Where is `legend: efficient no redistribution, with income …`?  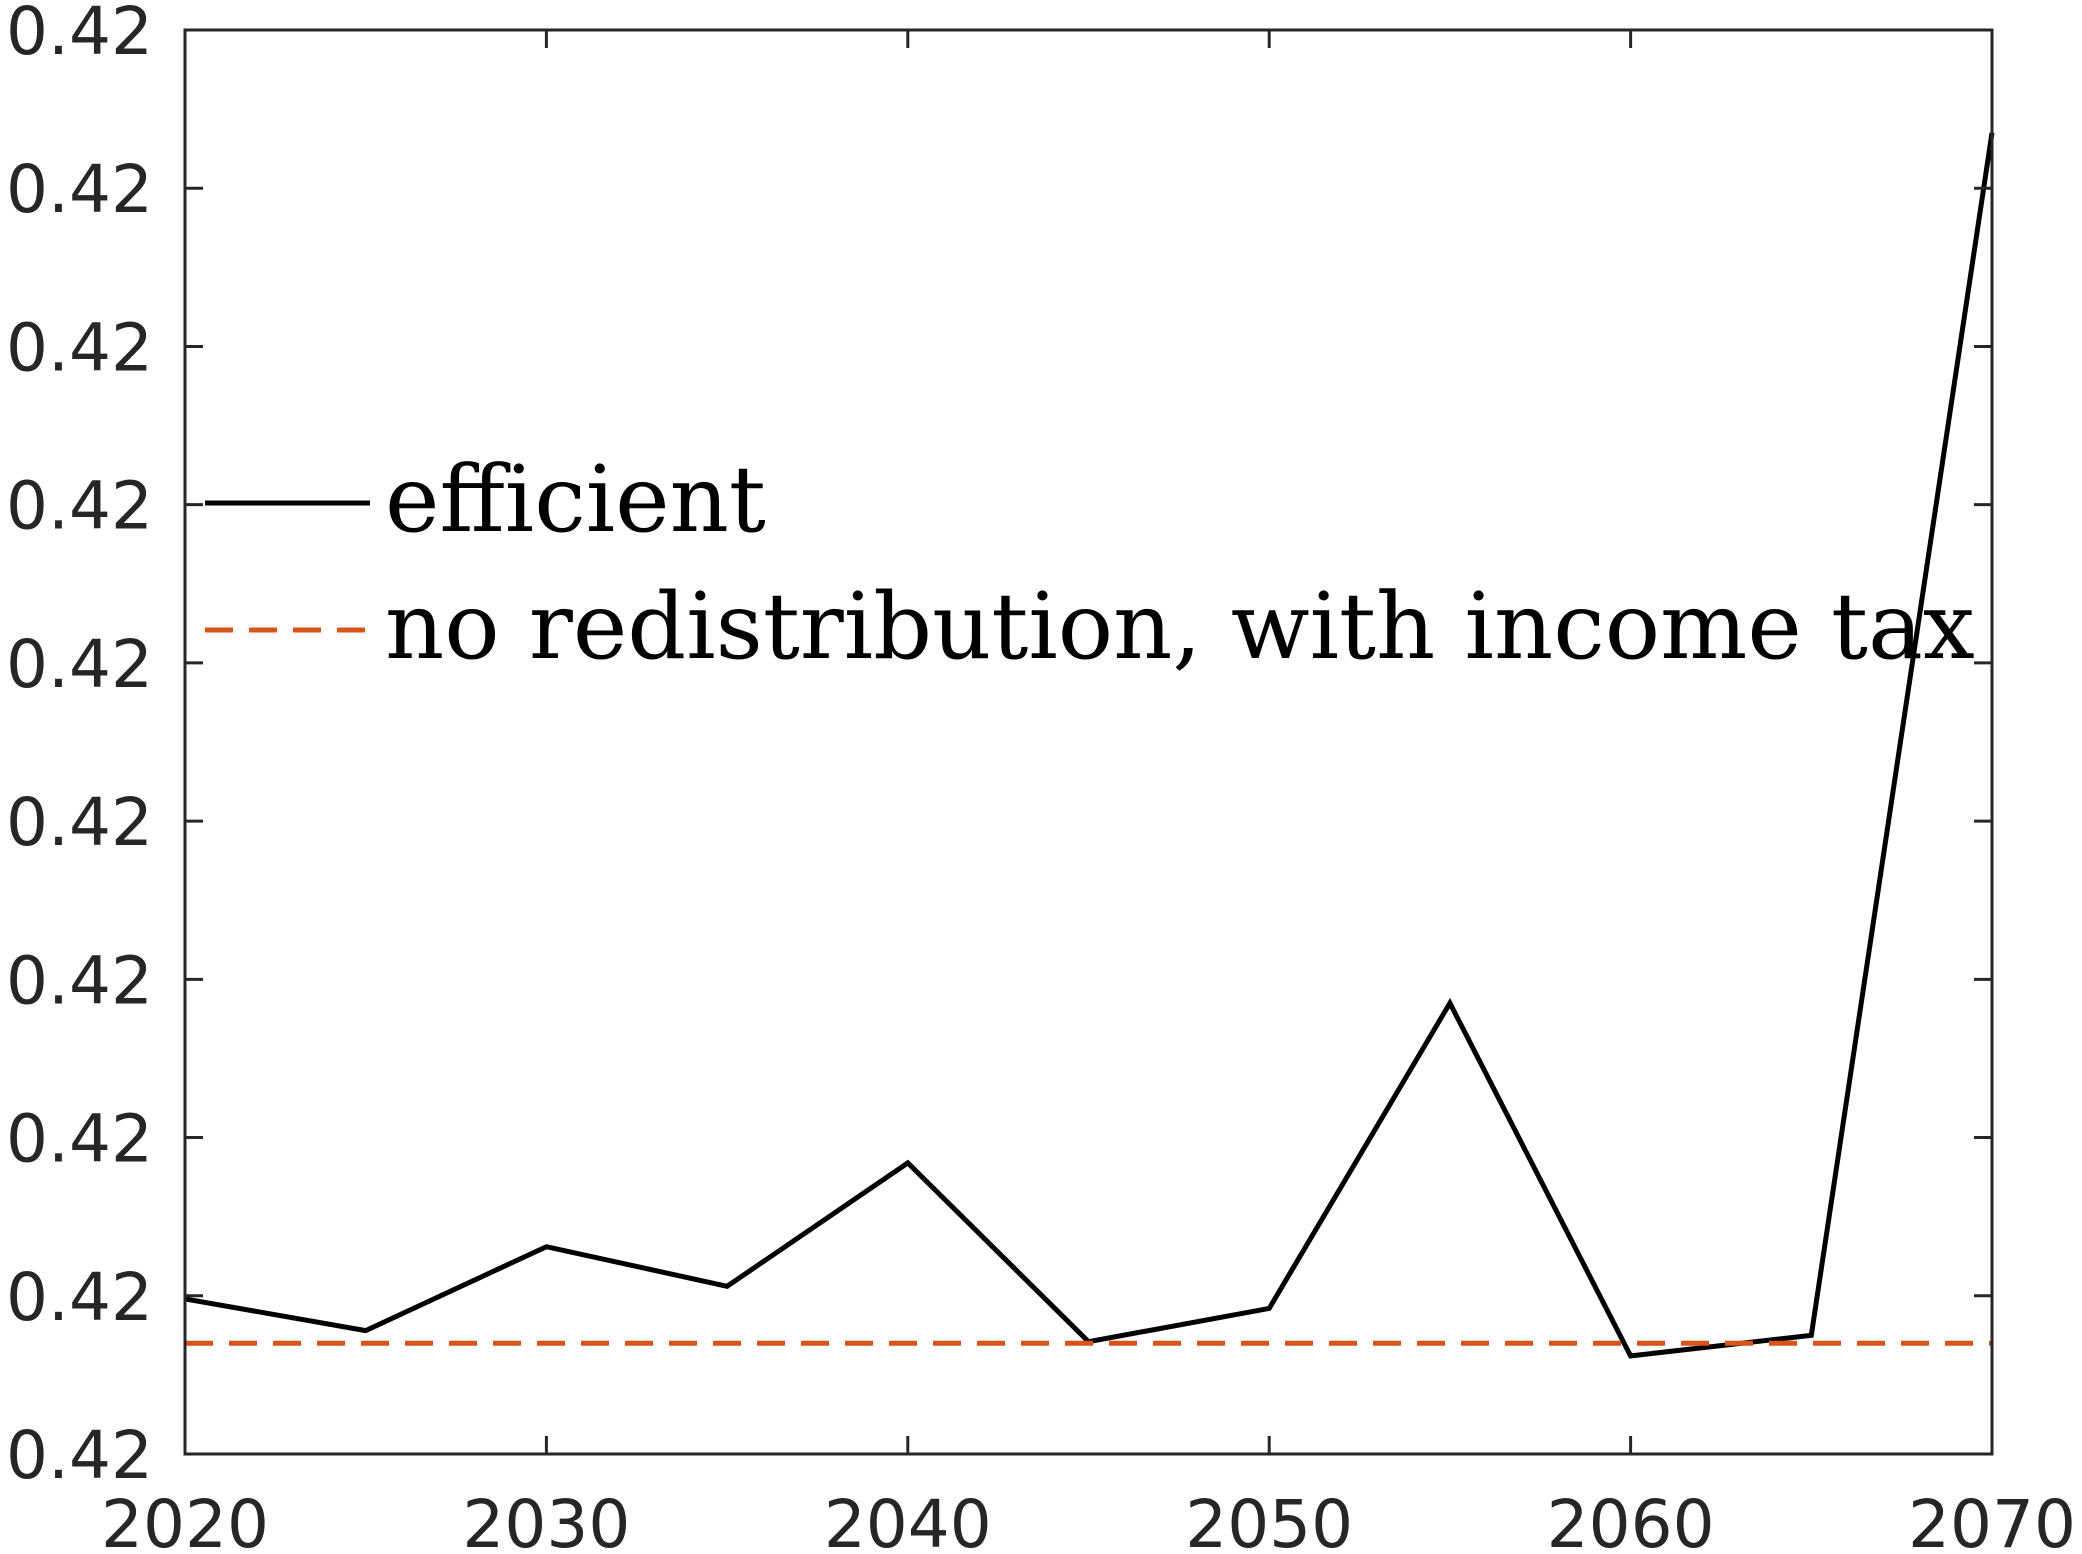 legend: efficient no redistribution, with income … is located at coordinates (1090, 563).